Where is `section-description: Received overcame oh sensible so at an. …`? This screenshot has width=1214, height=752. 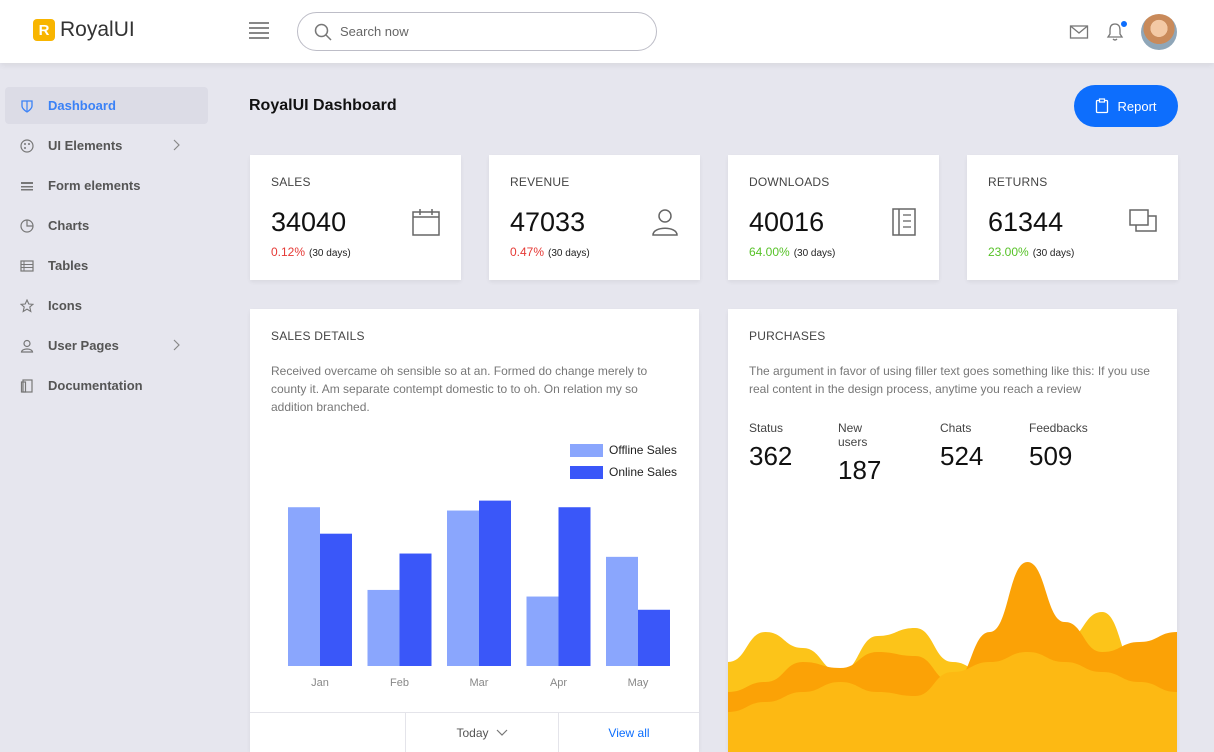 section-description: Received overcame oh sensible so at an. … is located at coordinates (459, 389).